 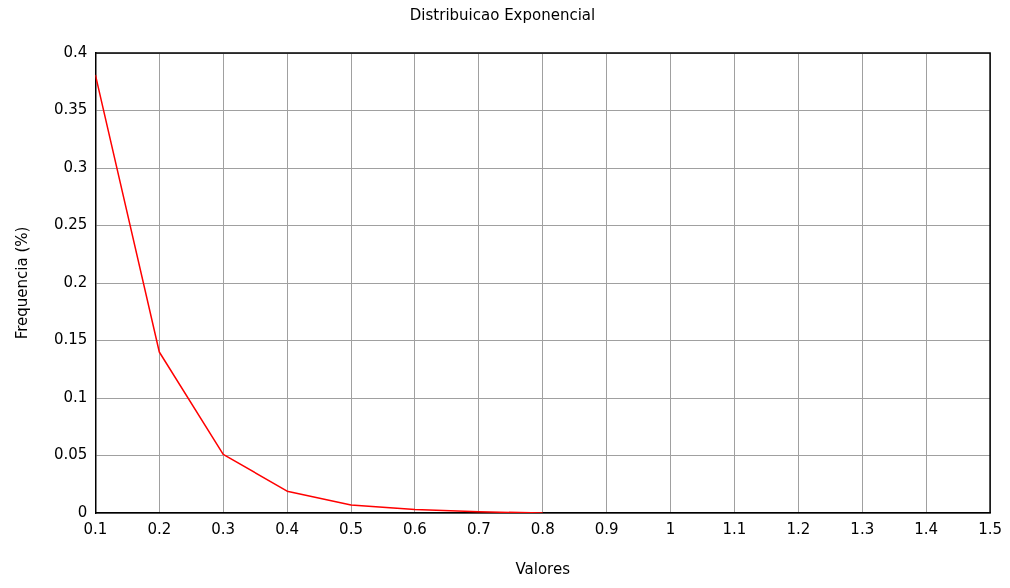 What do you see at coordinates (926, 528) in the screenshot?
I see `x-tick-label: 1.4` at bounding box center [926, 528].